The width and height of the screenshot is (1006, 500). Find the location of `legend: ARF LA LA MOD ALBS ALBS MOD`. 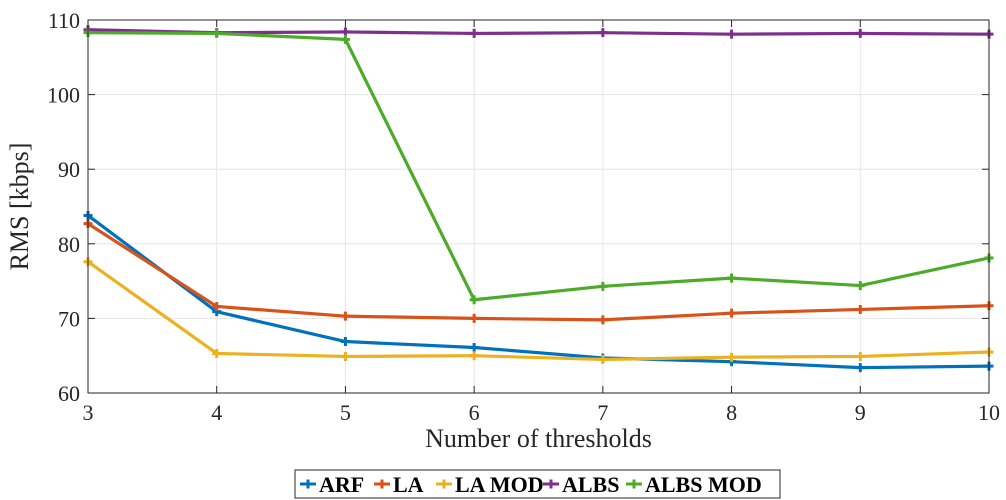

legend: ARF LA LA MOD ALBS ALBS MOD is located at coordinates (537, 484).